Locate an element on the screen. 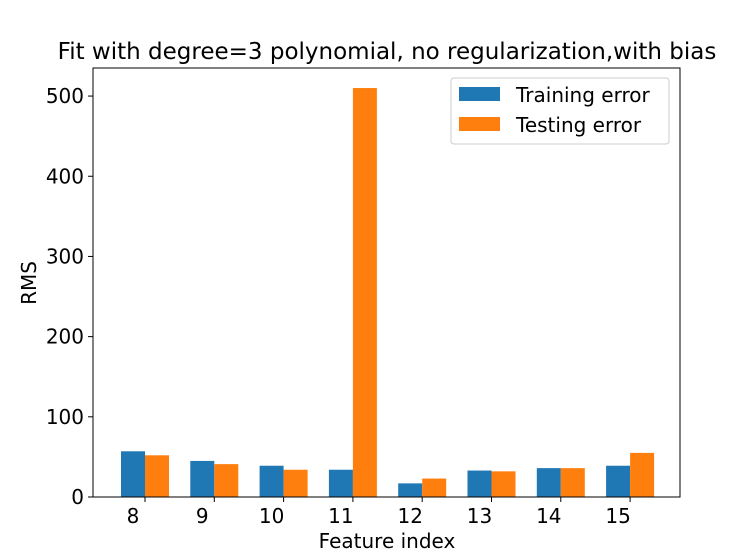  legend-swatch-testing-error is located at coordinates (479, 124).